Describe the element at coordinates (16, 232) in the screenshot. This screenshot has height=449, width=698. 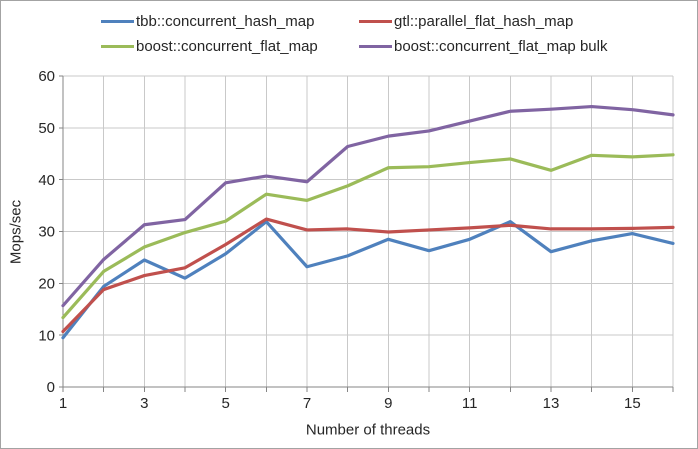
I see `y-axis-title: Mops/sec` at that location.